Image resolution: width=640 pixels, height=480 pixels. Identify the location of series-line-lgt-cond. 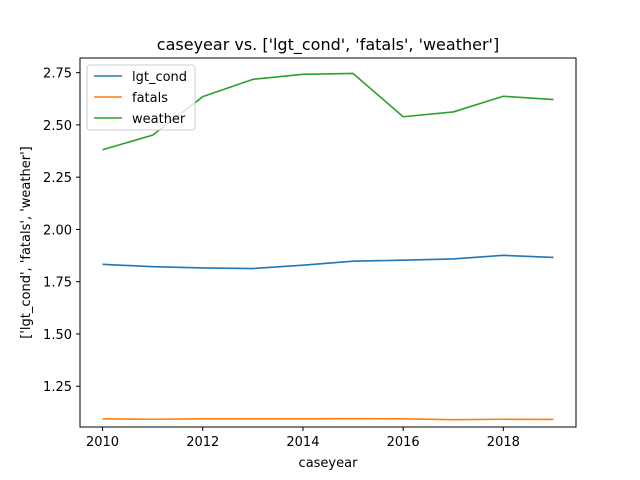
(328, 262).